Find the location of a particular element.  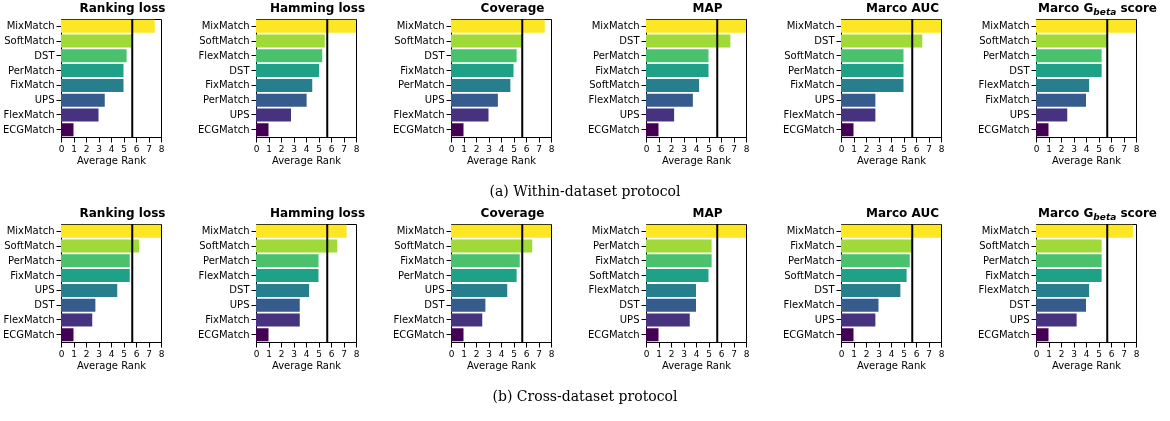

chart-title: Marco G$_{beta}$ score is located at coordinates (1097, 214).